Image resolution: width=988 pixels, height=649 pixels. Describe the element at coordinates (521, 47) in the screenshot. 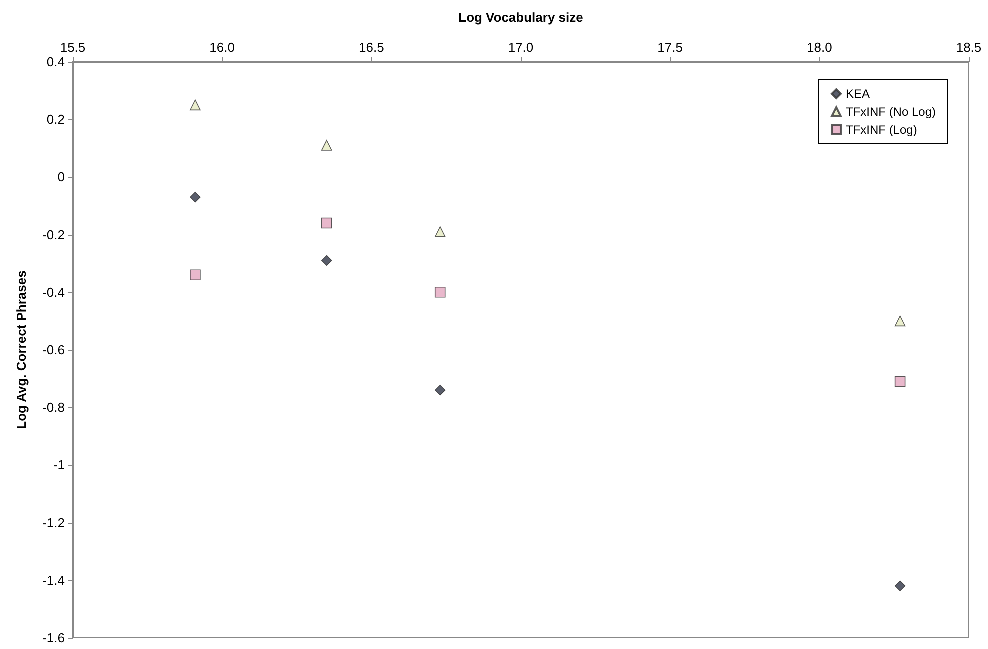

I see `x-tick-label: 17.0` at that location.